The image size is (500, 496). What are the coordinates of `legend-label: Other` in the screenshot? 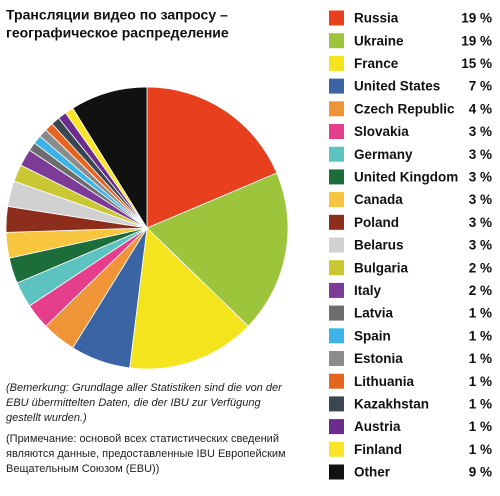 It's located at (372, 472).